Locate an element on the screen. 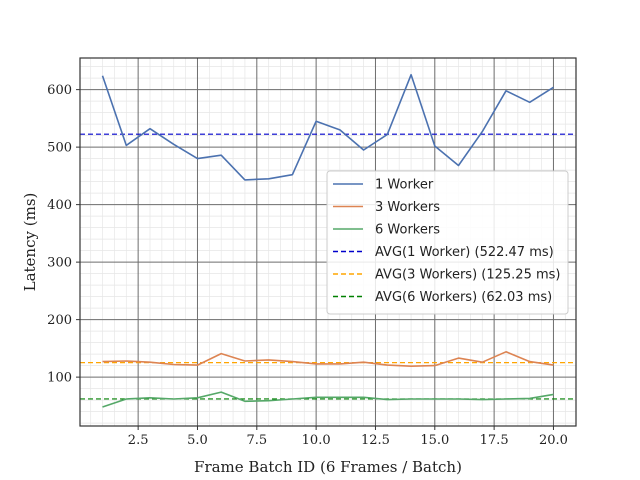  x-tick-label: 20.0 is located at coordinates (553, 440).